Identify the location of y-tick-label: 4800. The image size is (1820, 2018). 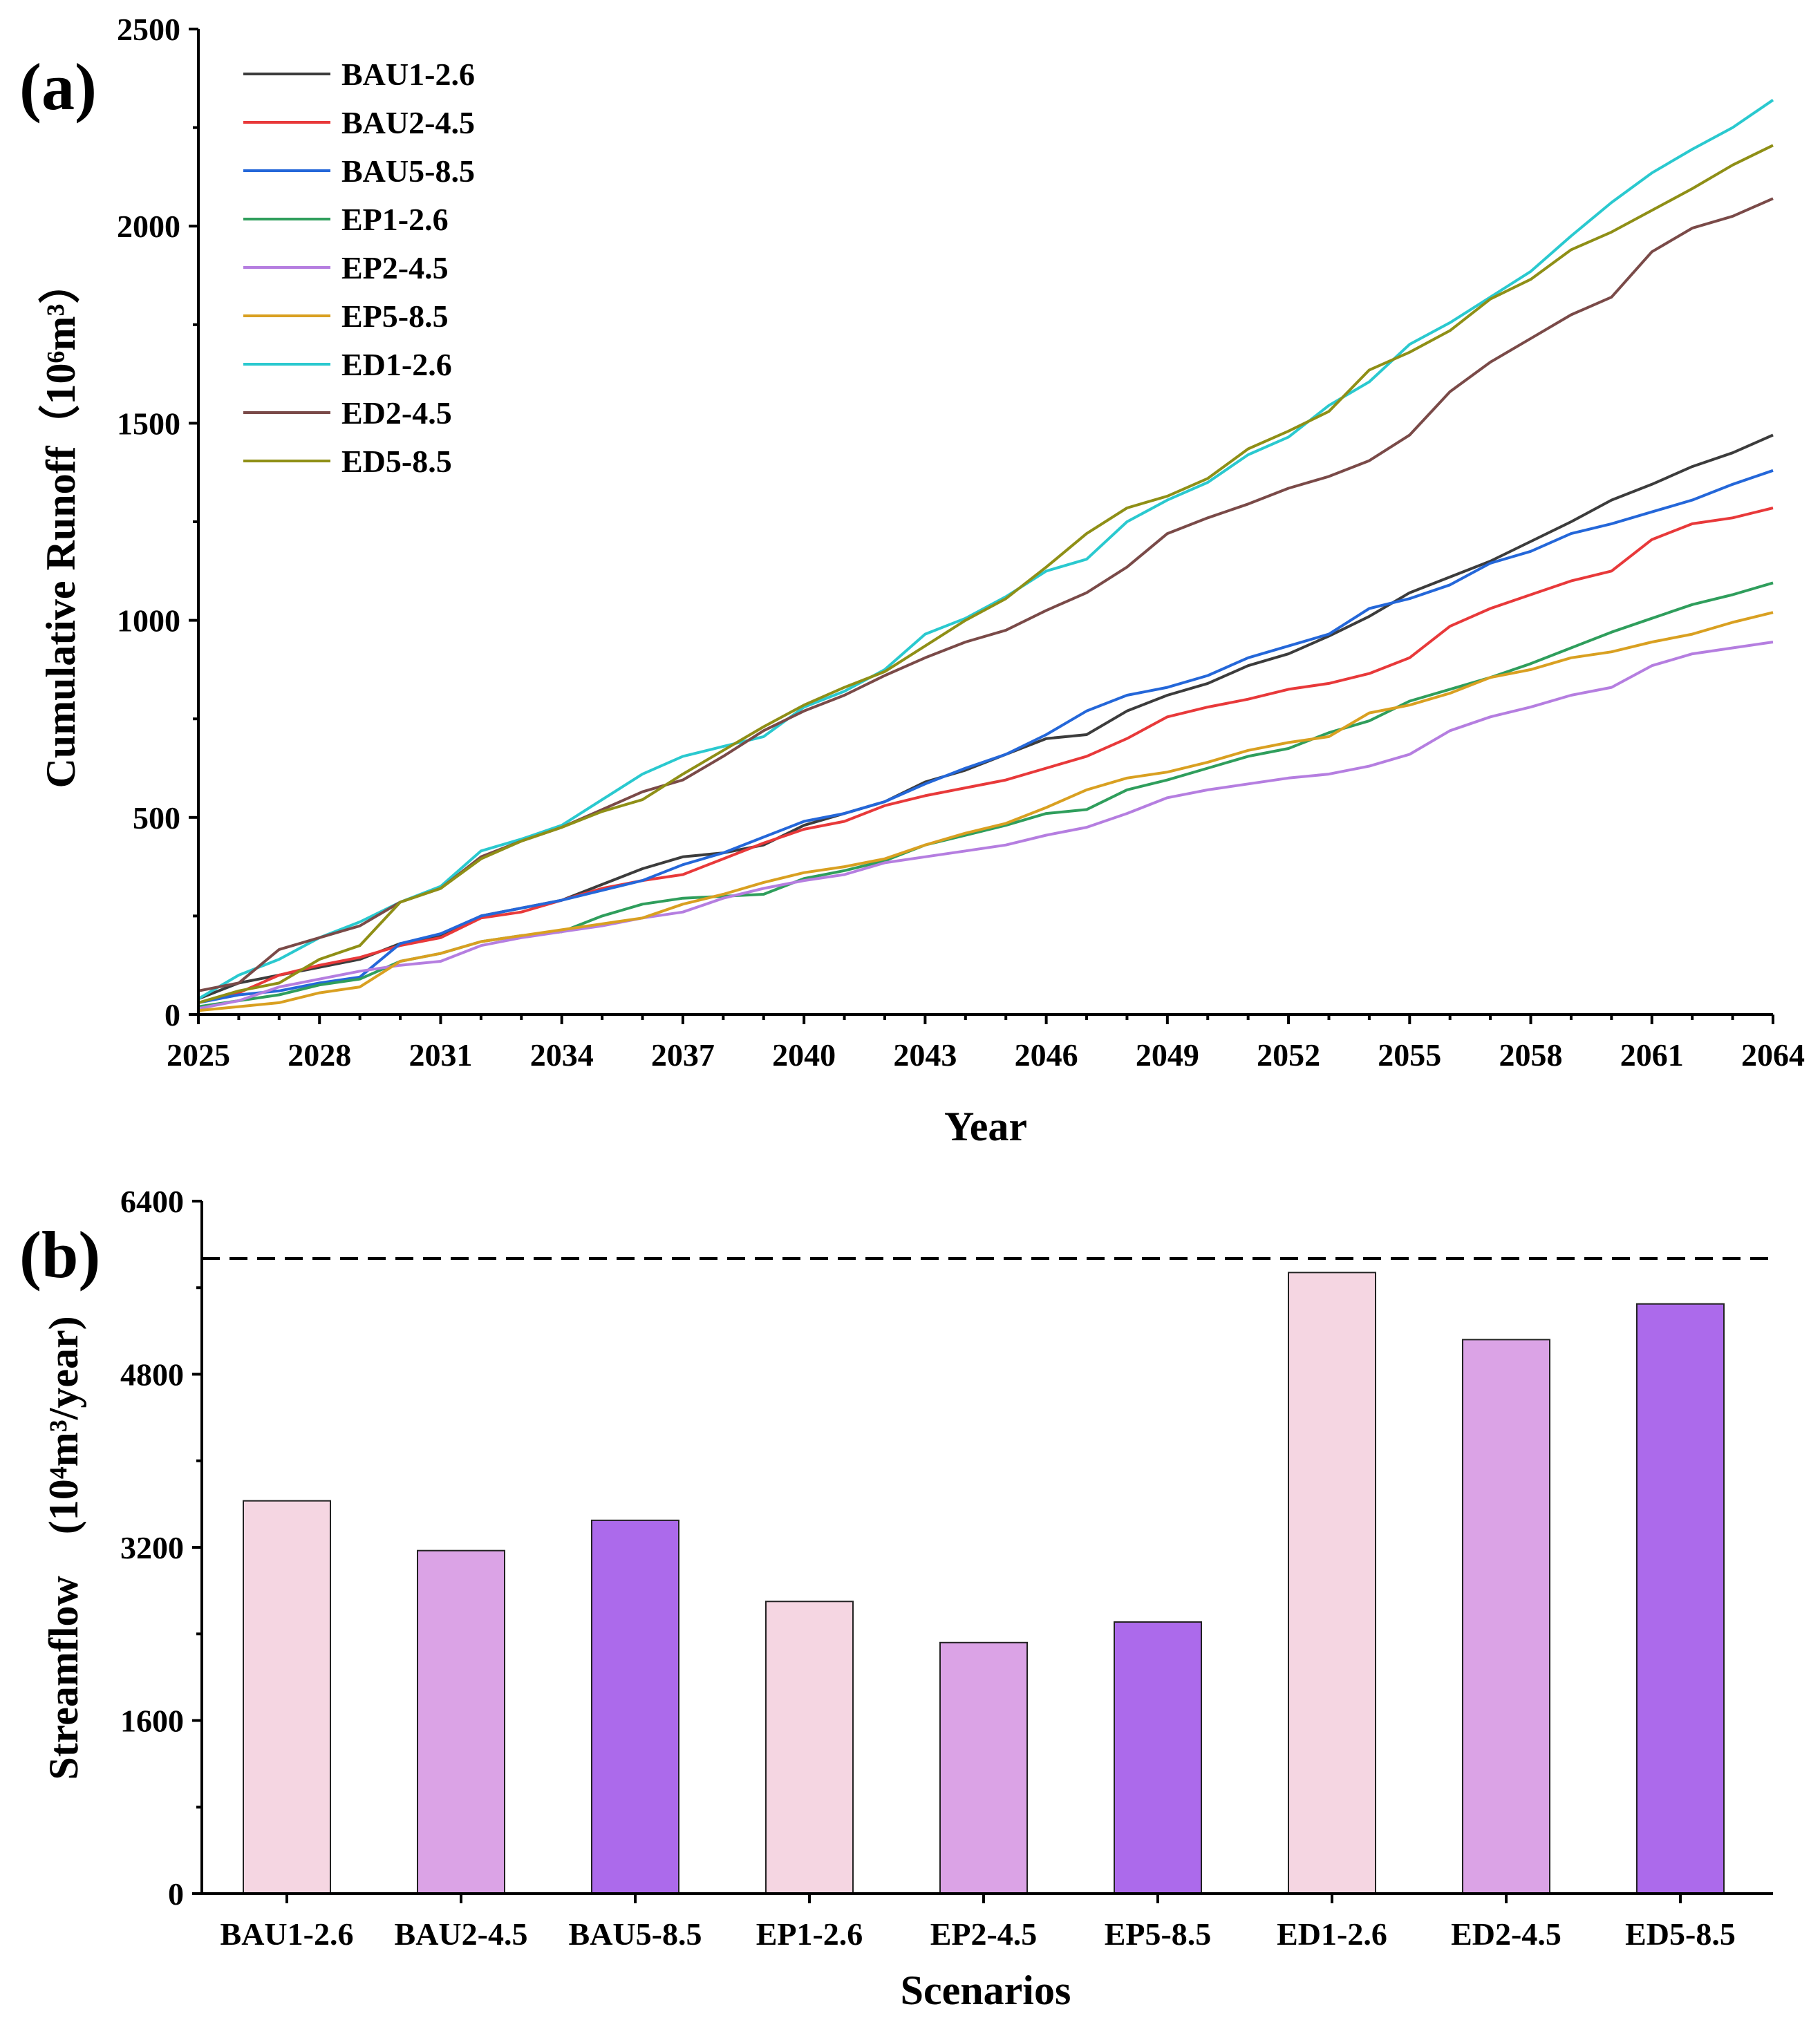
(152, 1375).